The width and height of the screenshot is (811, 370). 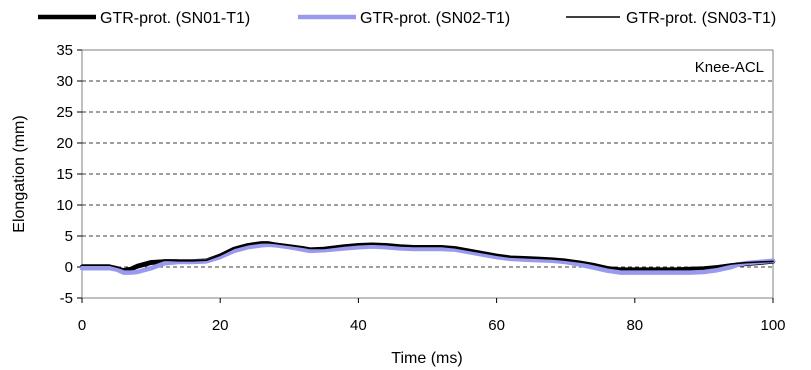 What do you see at coordinates (634, 325) in the screenshot?
I see `x-tick-label: 80` at bounding box center [634, 325].